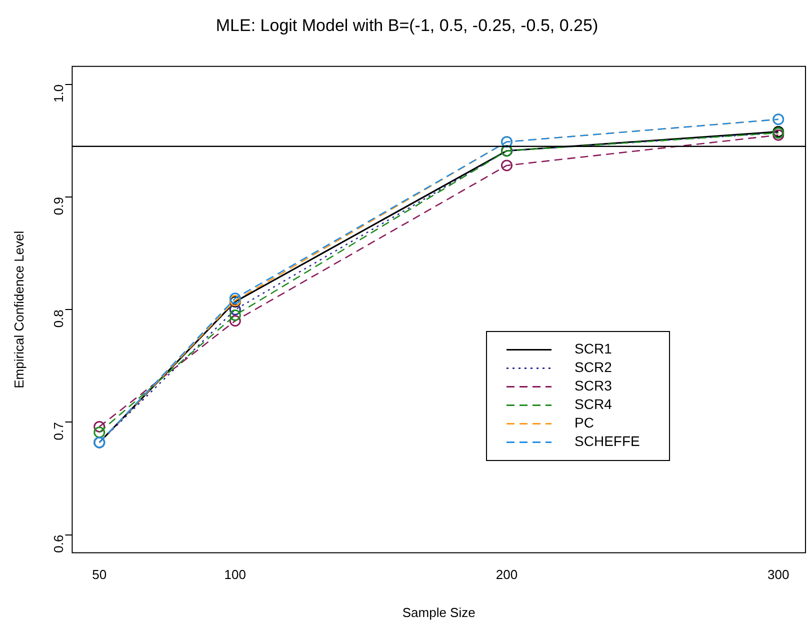 The width and height of the screenshot is (812, 629). Describe the element at coordinates (593, 404) in the screenshot. I see `legend-label: SCR4` at that location.